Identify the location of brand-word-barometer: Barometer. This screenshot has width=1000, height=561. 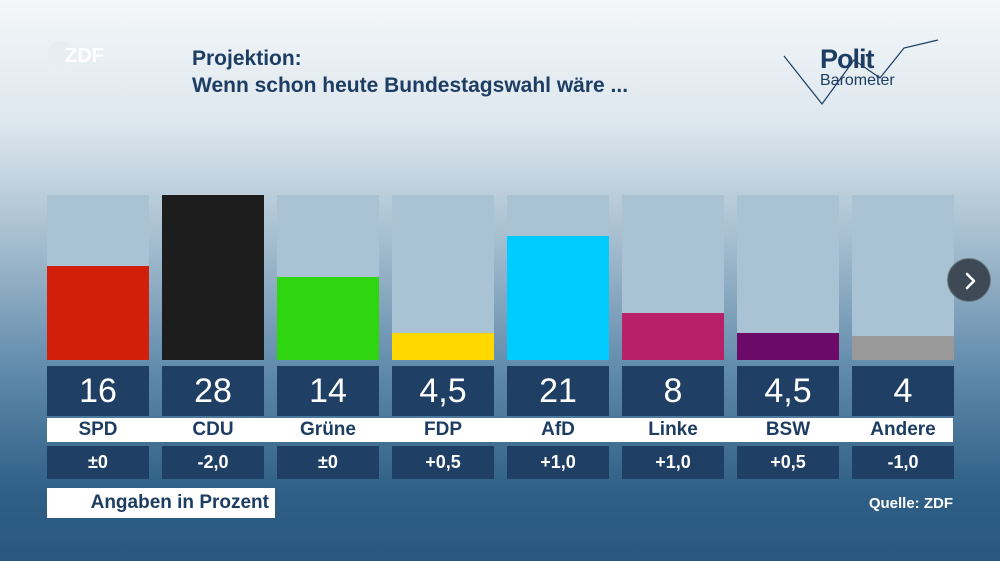
(857, 80).